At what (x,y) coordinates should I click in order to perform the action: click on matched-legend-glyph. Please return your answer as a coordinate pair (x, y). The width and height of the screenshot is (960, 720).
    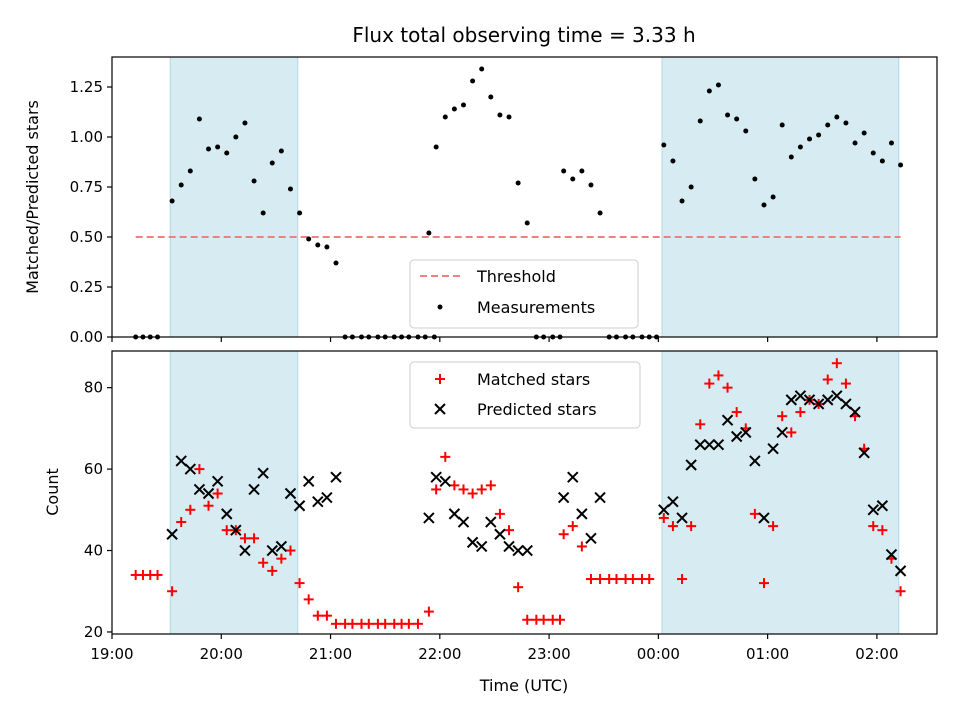
    Looking at the image, I should click on (440, 379).